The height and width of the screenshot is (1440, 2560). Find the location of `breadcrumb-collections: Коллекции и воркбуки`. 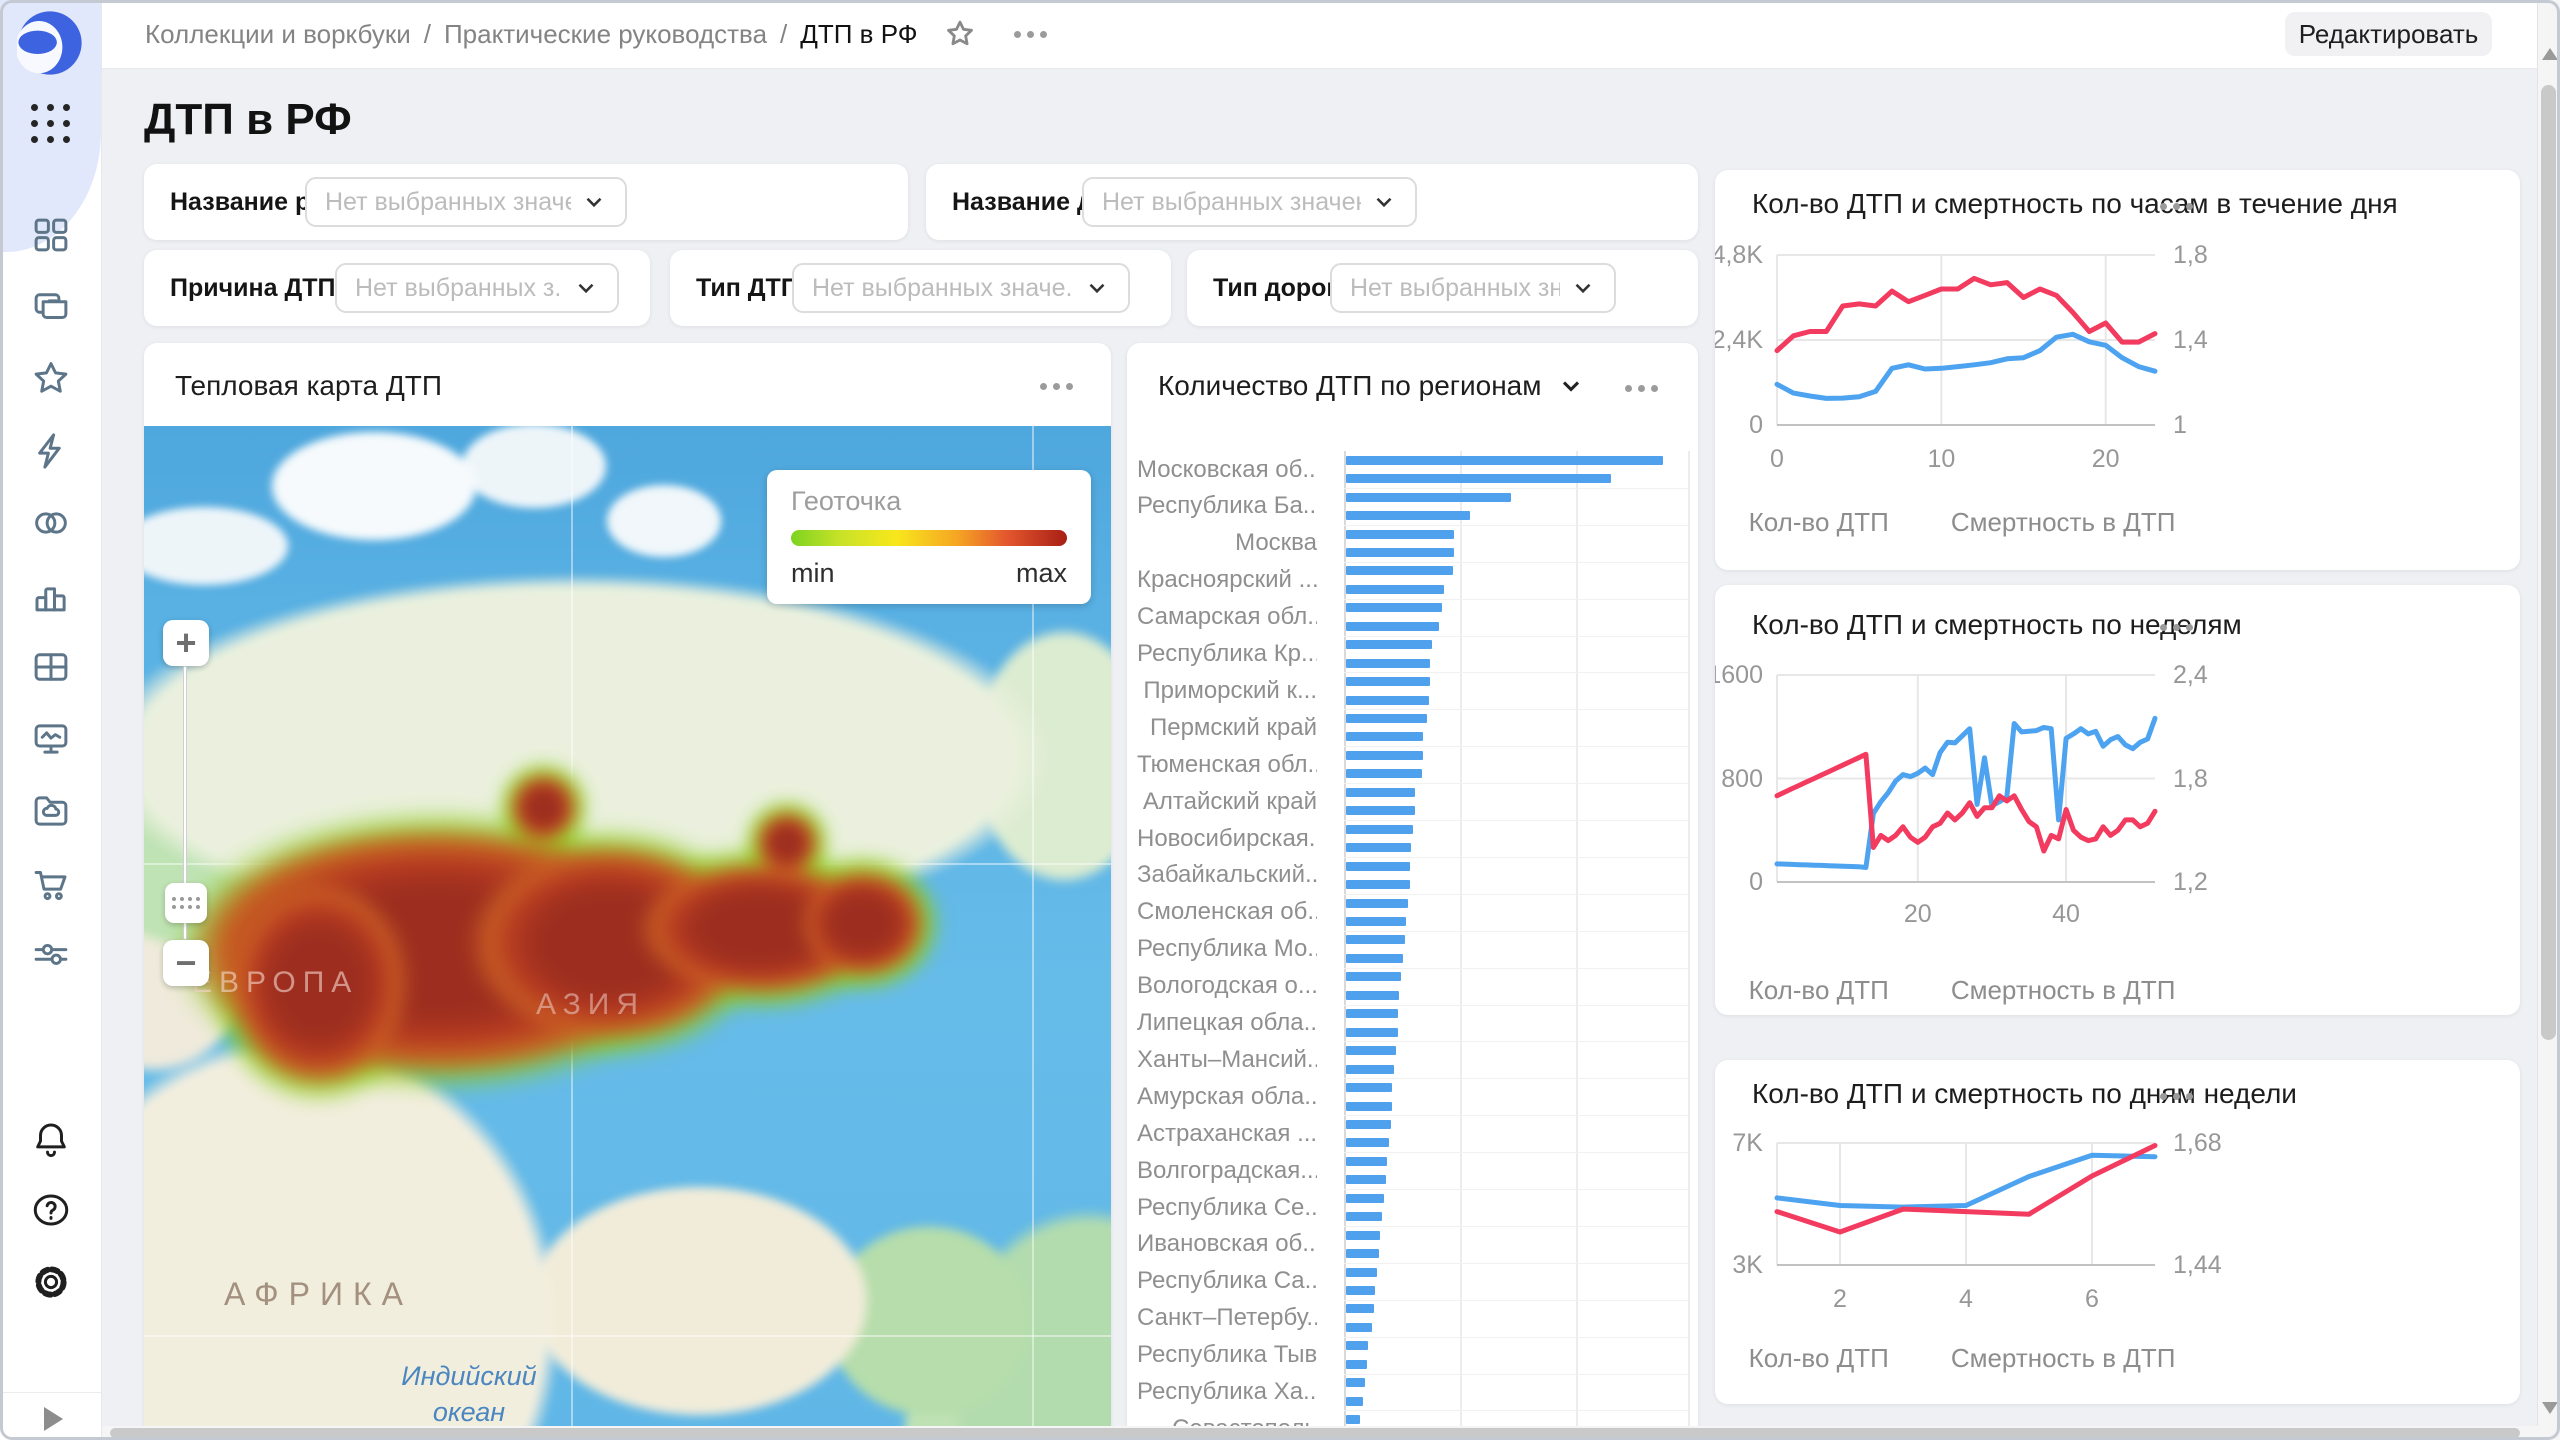

breadcrumb-collections: Коллекции и воркбуки is located at coordinates (278, 33).